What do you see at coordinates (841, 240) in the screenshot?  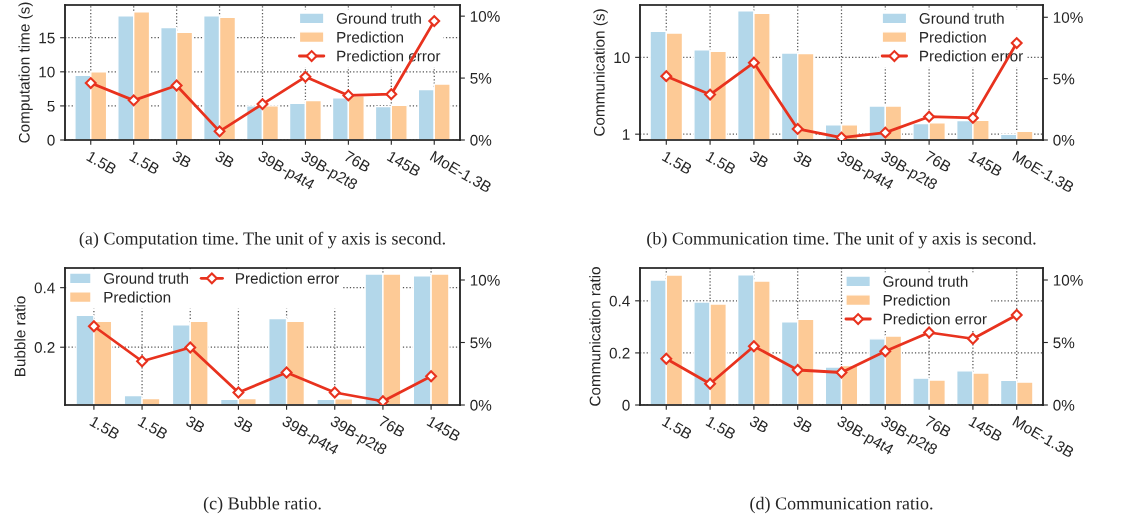 I see `text: (b) Communication time. The unit of y axis is second.` at bounding box center [841, 240].